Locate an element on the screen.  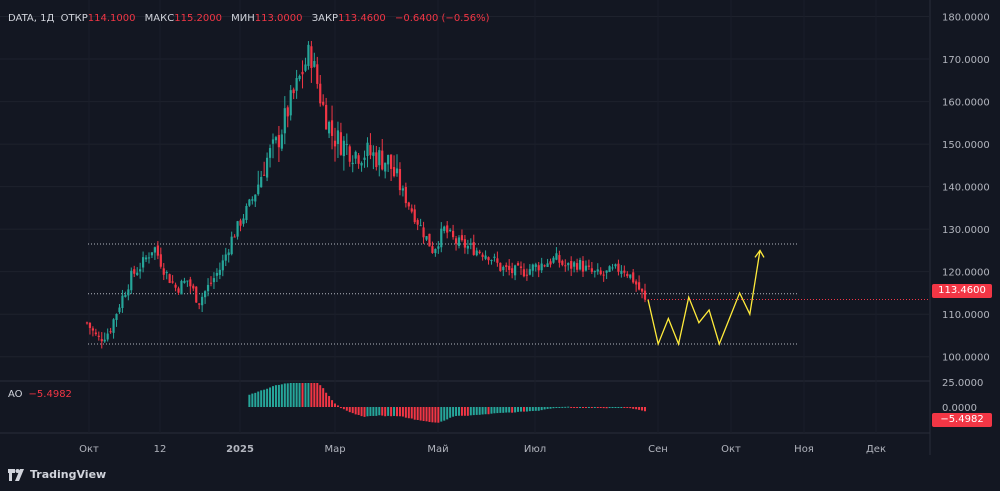
forecast-path is located at coordinates (704, 298).